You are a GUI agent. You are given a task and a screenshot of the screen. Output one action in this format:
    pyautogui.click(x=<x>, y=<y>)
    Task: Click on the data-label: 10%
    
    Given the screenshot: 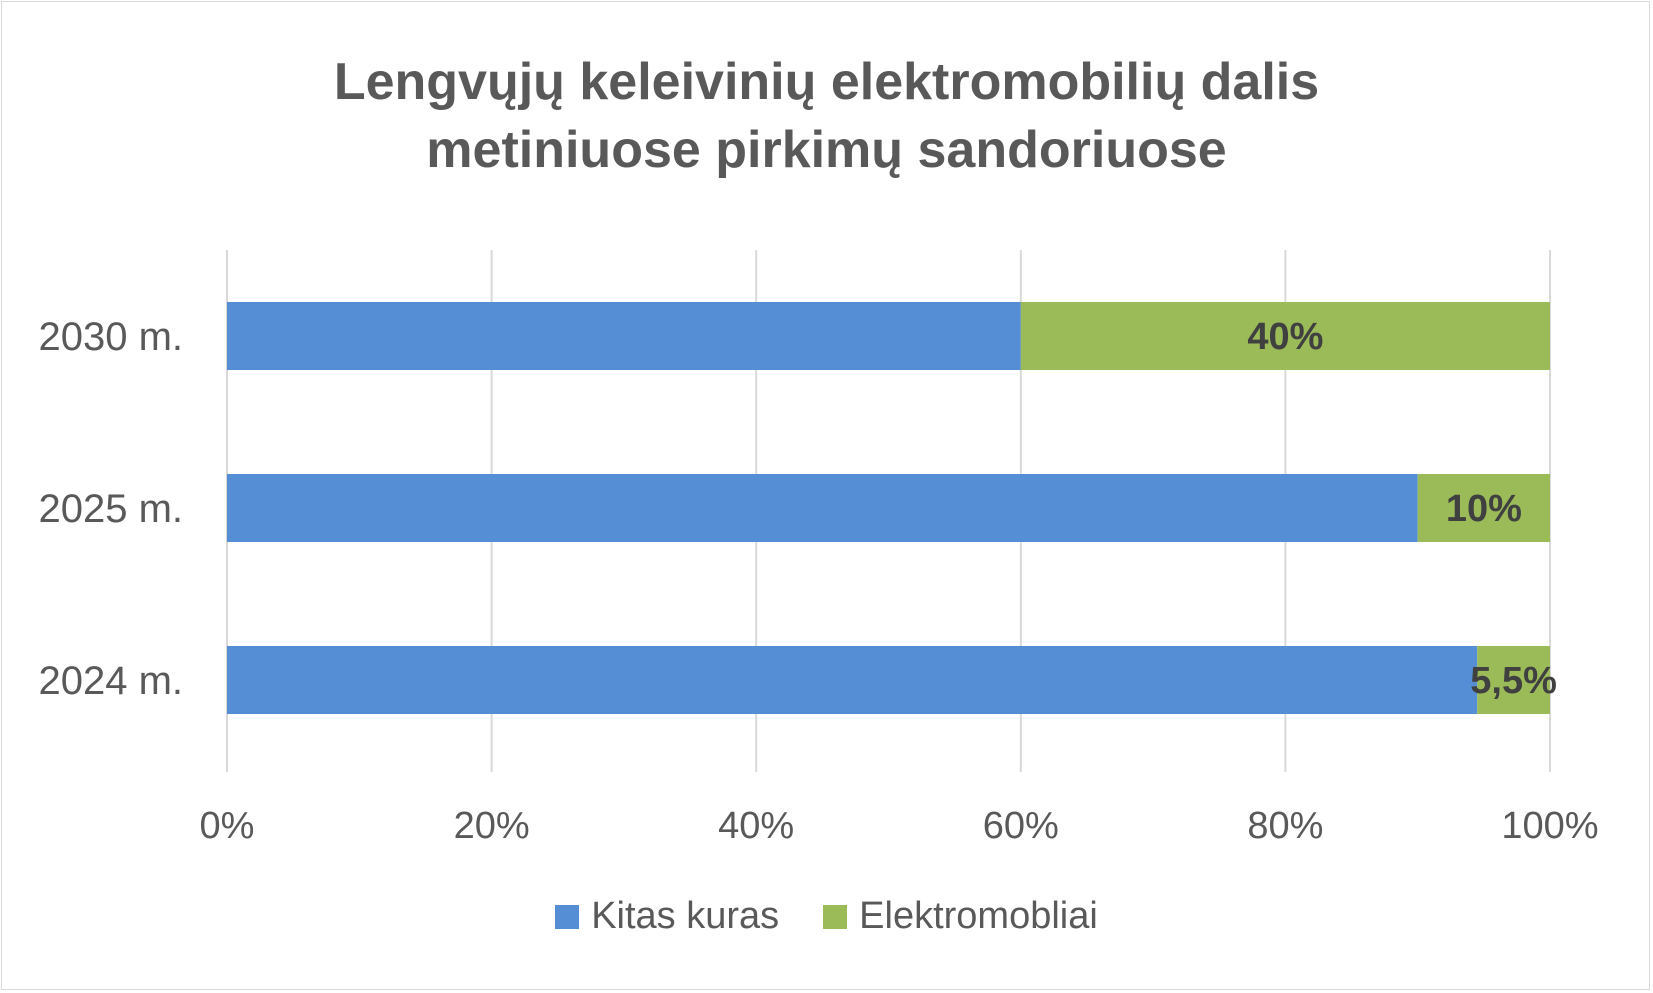 What is the action you would take?
    pyautogui.click(x=1484, y=509)
    